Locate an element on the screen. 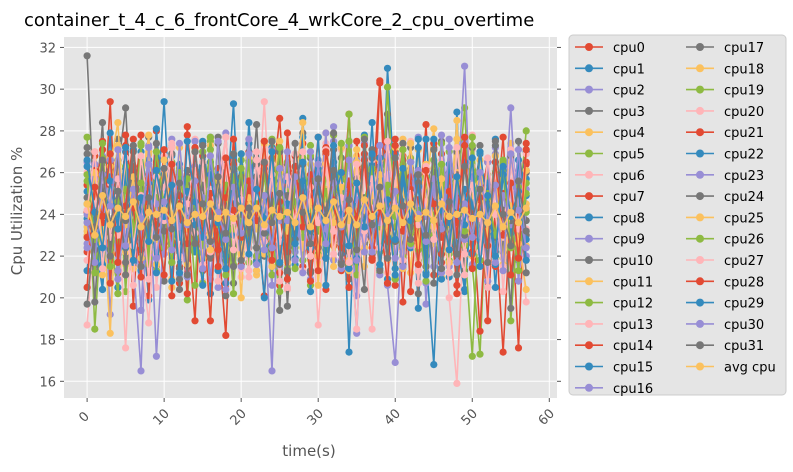  legend-item: cpu28 is located at coordinates (725, 282).